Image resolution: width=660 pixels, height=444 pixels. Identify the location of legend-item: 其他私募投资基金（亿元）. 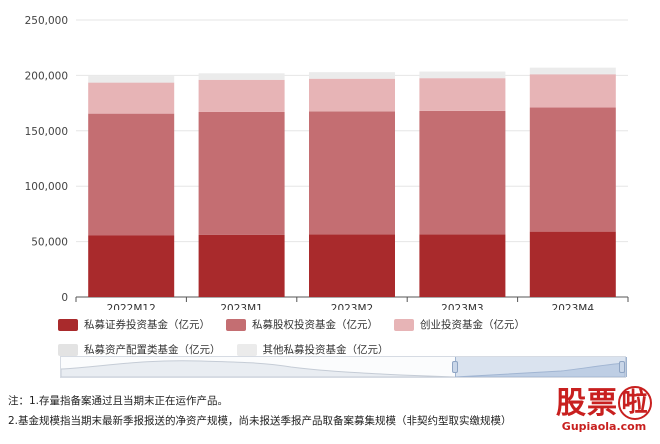
(312, 350).